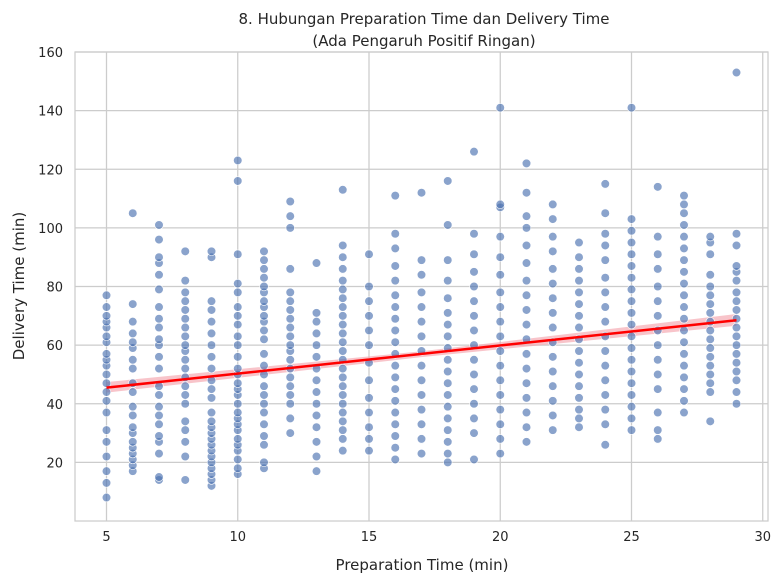  What do you see at coordinates (54, 463) in the screenshot?
I see `y-tick-label: 20` at bounding box center [54, 463].